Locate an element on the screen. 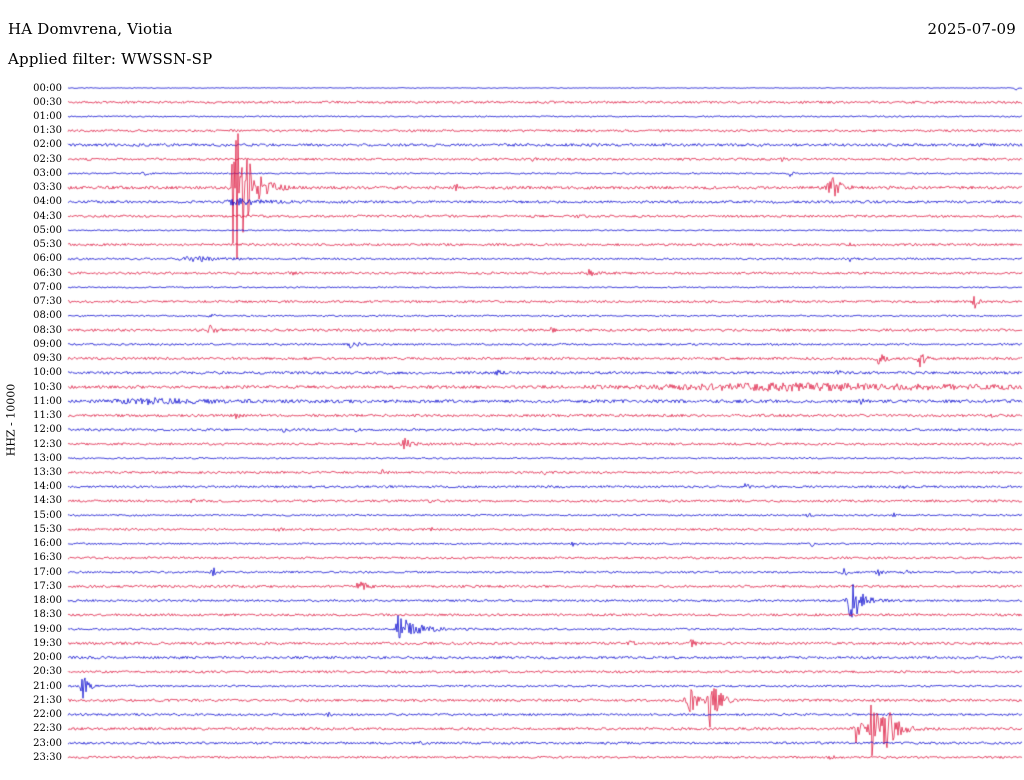 The height and width of the screenshot is (780, 1024). row-time-label: 23:30 is located at coordinates (47, 757).